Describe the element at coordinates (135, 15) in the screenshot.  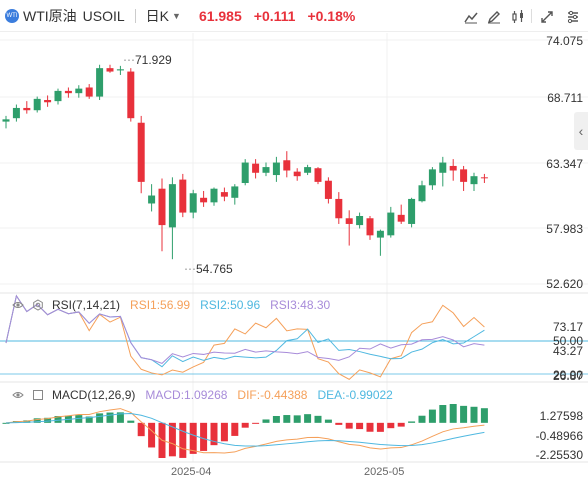
I see `toolbar-divider` at that location.